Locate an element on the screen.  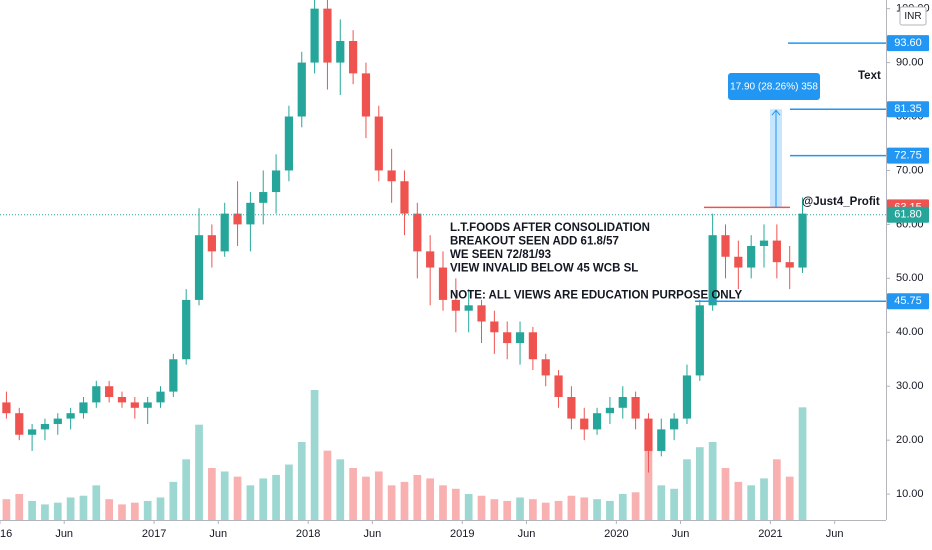
y-tick-label: 20.00 is located at coordinates (910, 440).